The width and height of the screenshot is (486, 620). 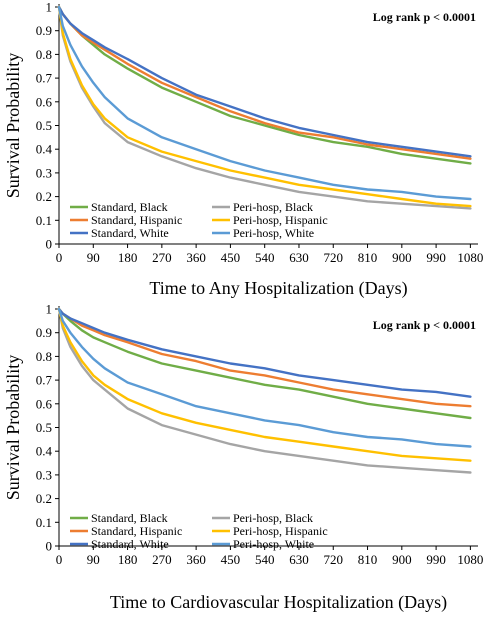 I want to click on series-line-standard-hispanic, so click(x=264, y=357).